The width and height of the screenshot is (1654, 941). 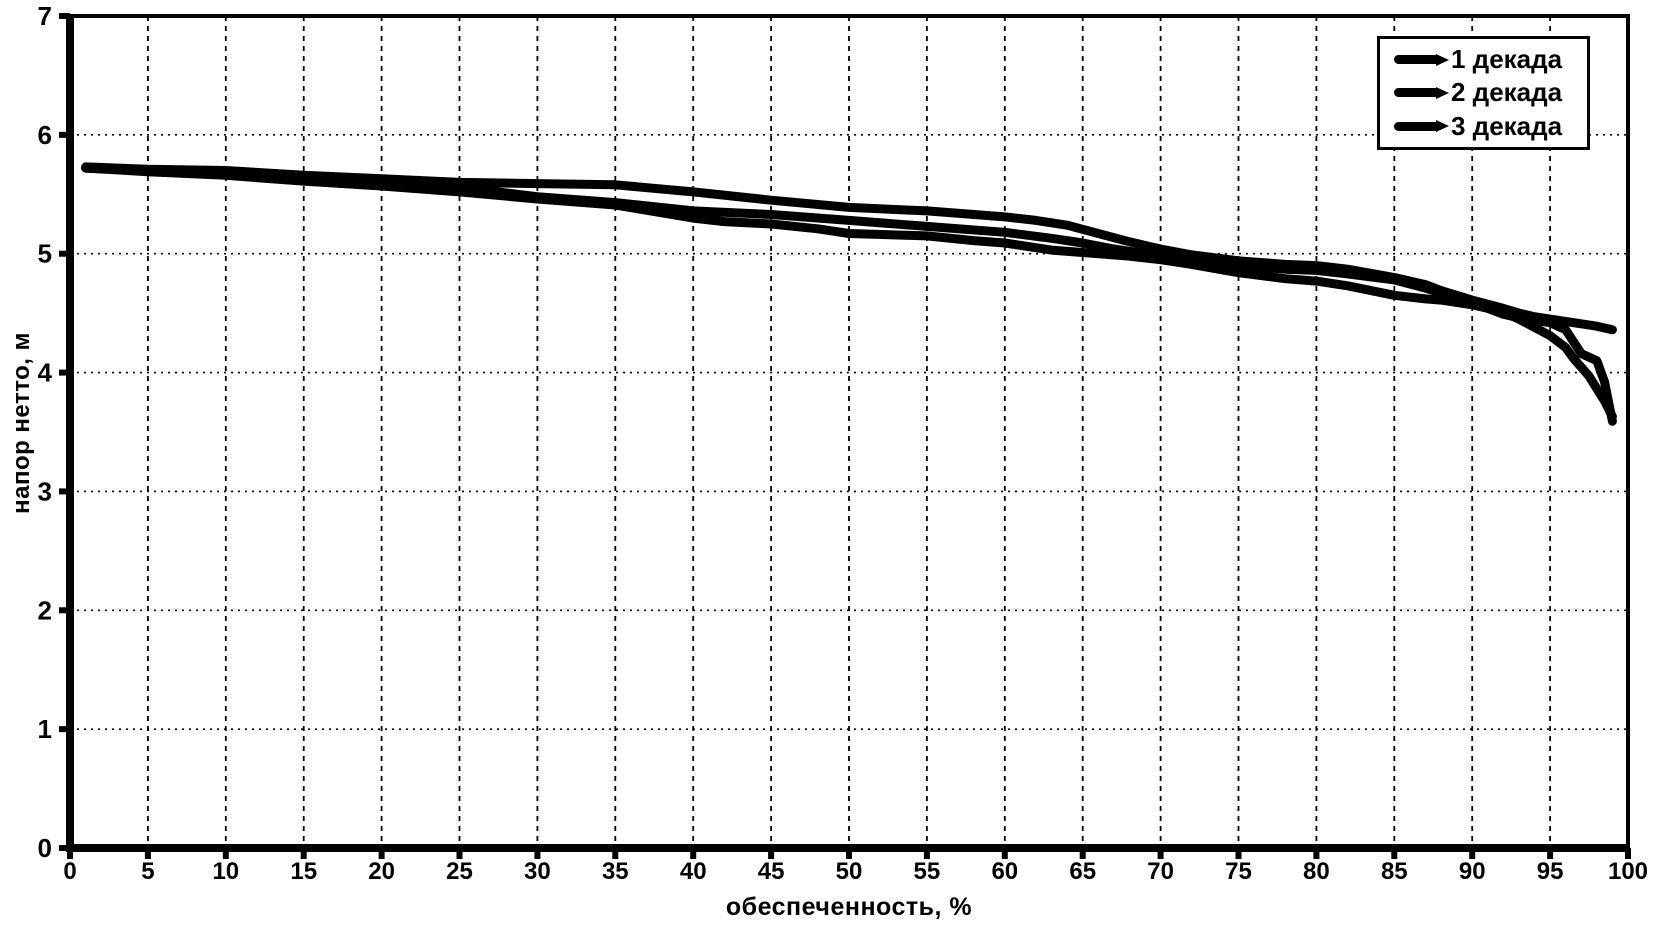 What do you see at coordinates (45, 16) in the screenshot?
I see `y-tick-label: 7` at bounding box center [45, 16].